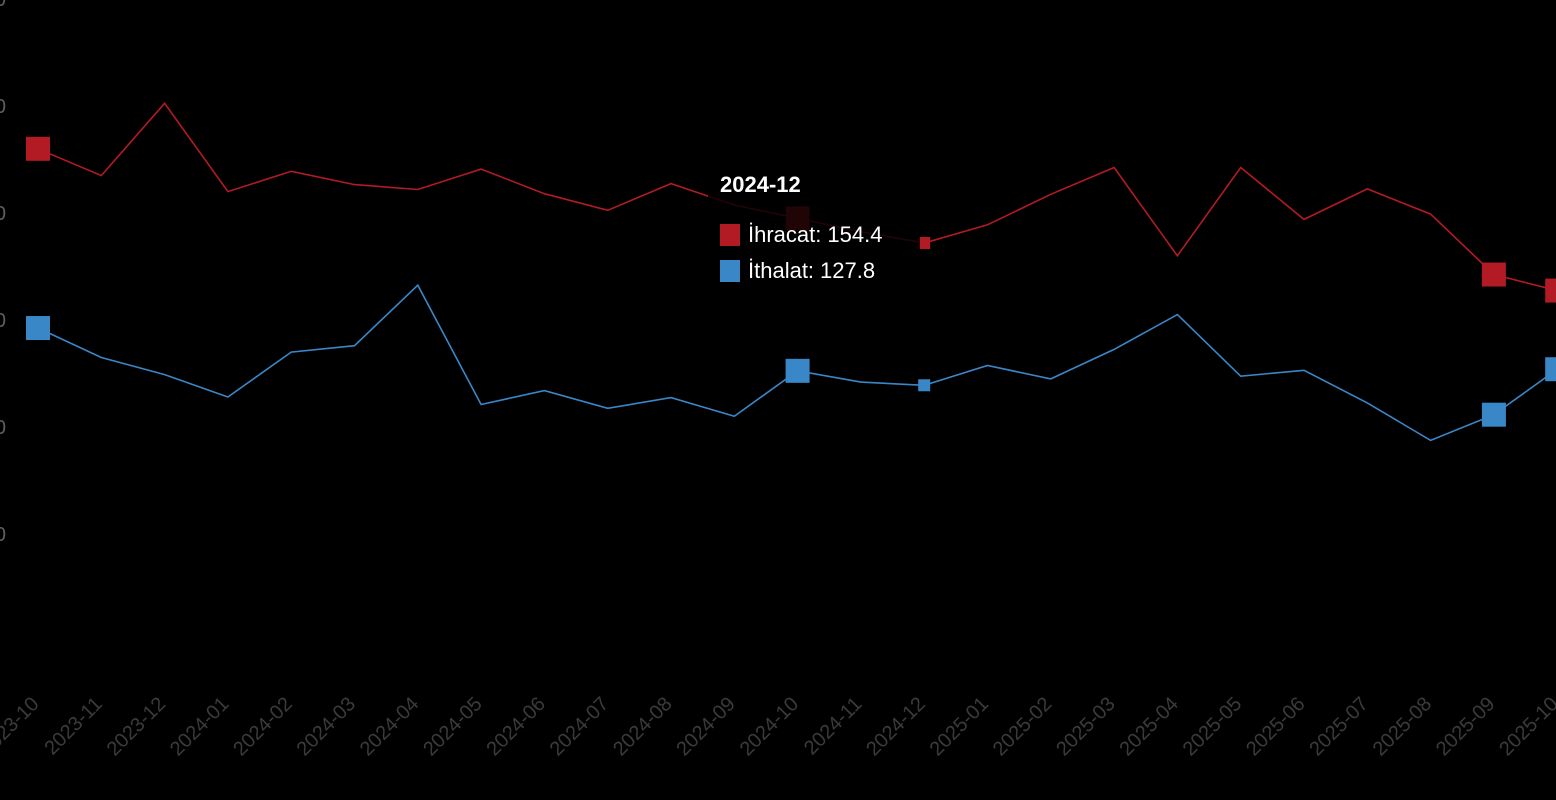 The image size is (1556, 800). I want to click on x-tick-label: 2023-12, so click(136, 726).